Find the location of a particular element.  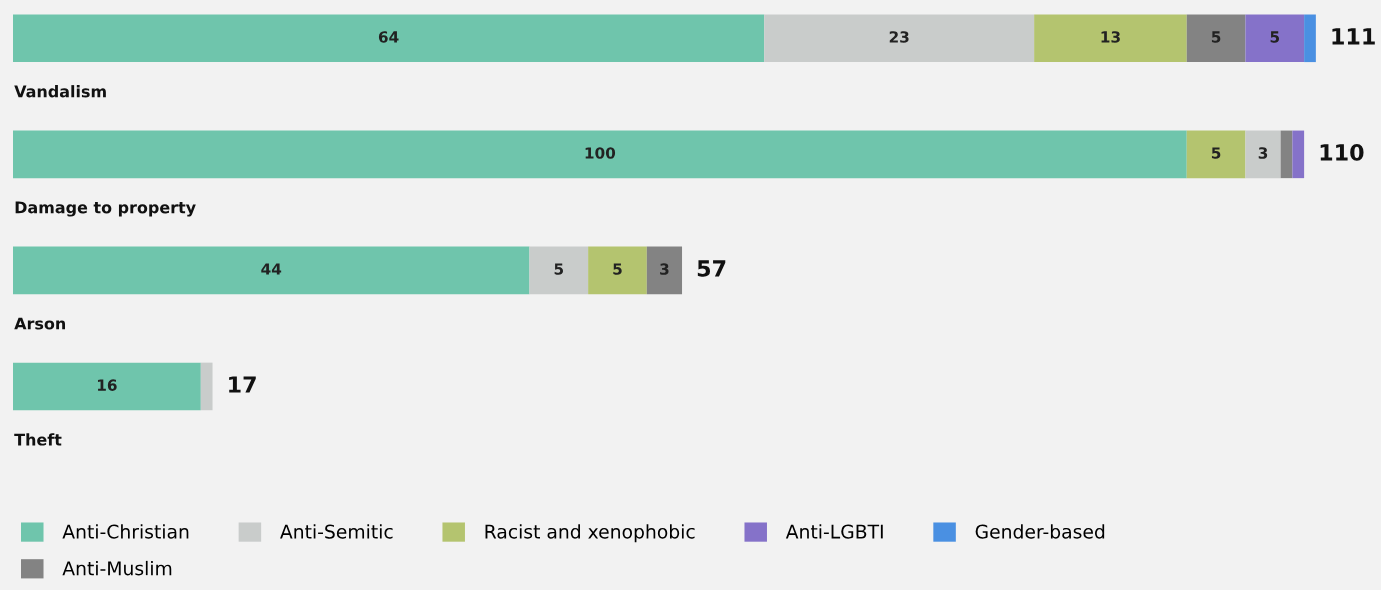

total-label: 17 is located at coordinates (242, 384).